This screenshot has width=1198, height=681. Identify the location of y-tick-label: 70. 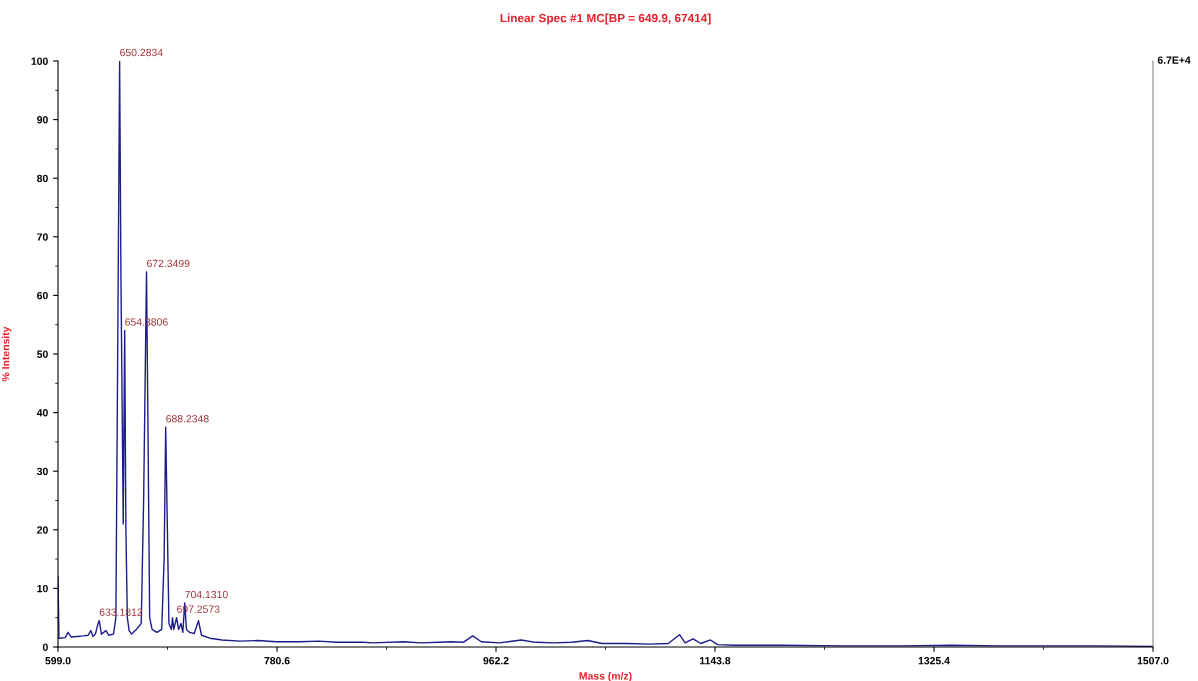
(42, 237).